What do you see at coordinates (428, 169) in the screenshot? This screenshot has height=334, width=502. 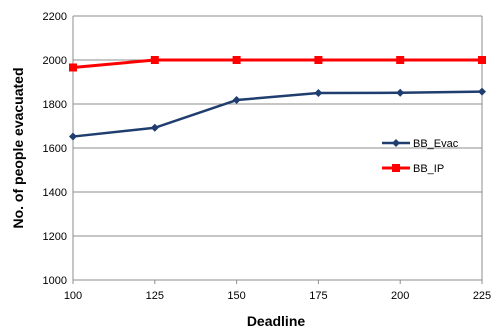 I see `legend-label: BB_IP` at bounding box center [428, 169].